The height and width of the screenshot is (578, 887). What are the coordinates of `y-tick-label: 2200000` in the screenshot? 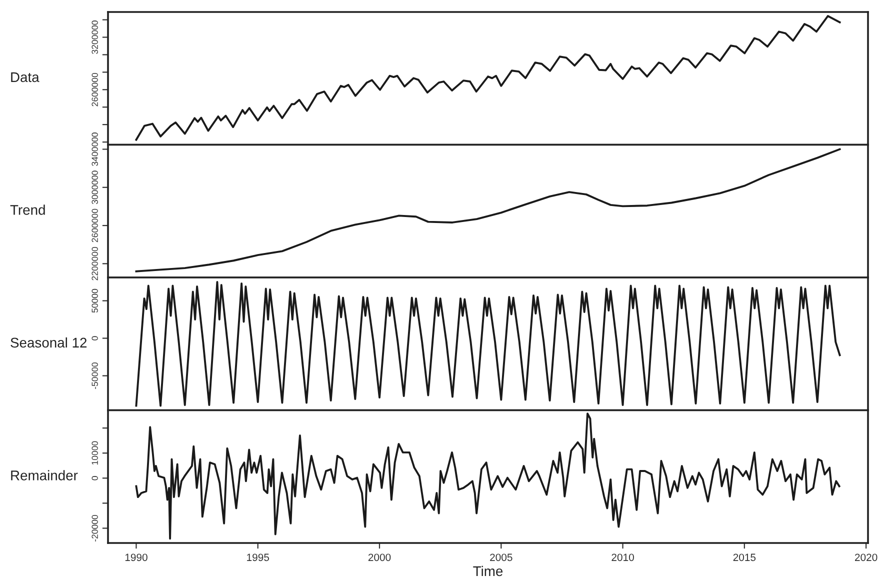 It's located at (95, 263).